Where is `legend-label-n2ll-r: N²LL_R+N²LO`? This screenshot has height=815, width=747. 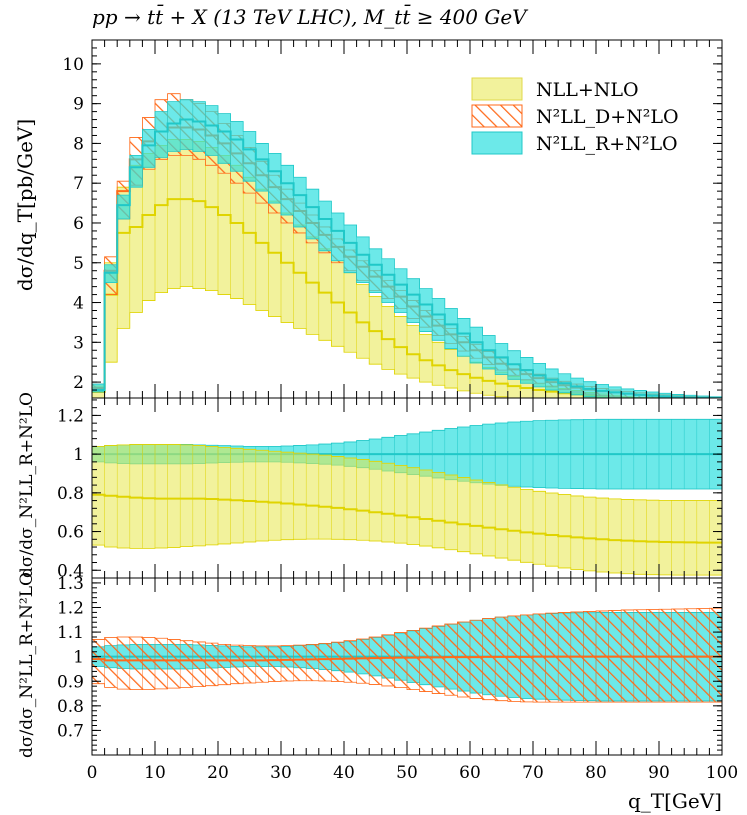 legend-label-n2ll-r: N²LL_R+N²LO is located at coordinates (607, 144).